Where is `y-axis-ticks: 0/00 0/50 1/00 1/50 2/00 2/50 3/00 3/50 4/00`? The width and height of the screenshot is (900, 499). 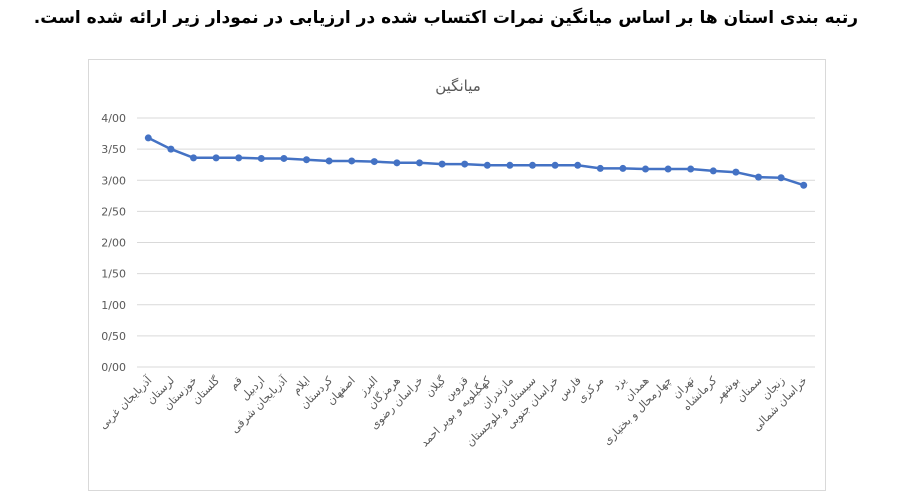 y-axis-ticks: 0/00 0/50 1/00 1/50 2/00 2/50 3/00 3/50 4/00 is located at coordinates (113, 243).